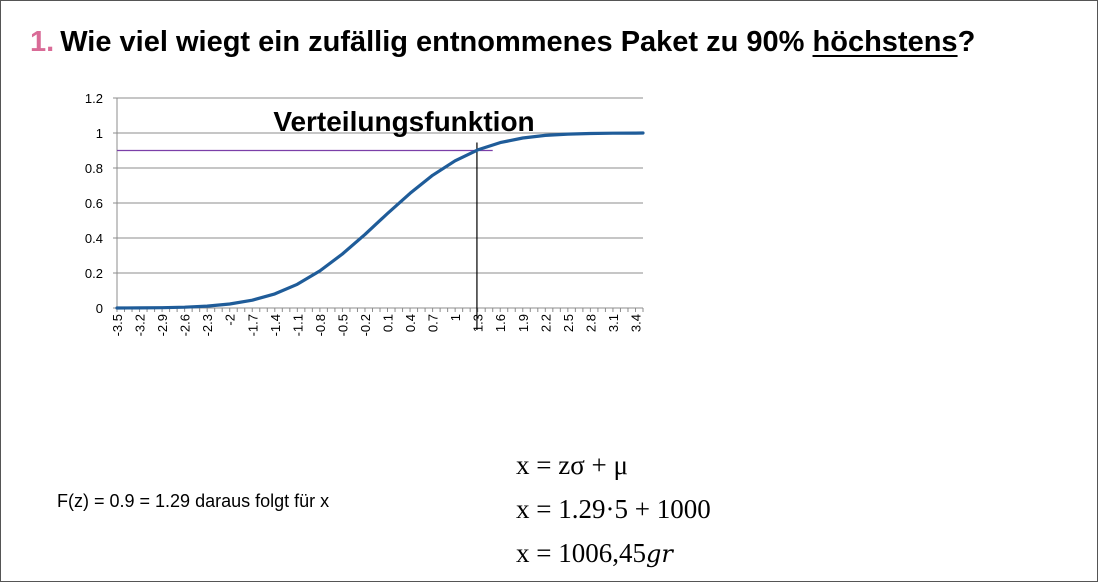  What do you see at coordinates (162, 325) in the screenshot?
I see `x-tick-label: -2.9` at bounding box center [162, 325].